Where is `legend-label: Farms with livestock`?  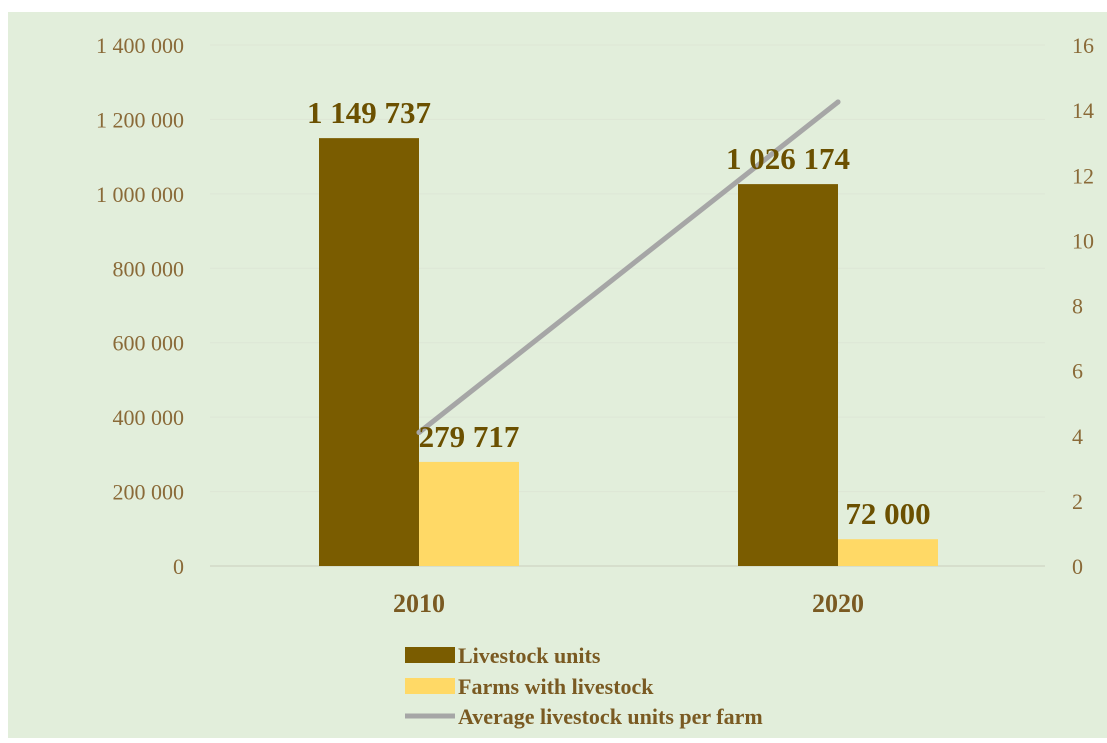 legend-label: Farms with livestock is located at coordinates (556, 686).